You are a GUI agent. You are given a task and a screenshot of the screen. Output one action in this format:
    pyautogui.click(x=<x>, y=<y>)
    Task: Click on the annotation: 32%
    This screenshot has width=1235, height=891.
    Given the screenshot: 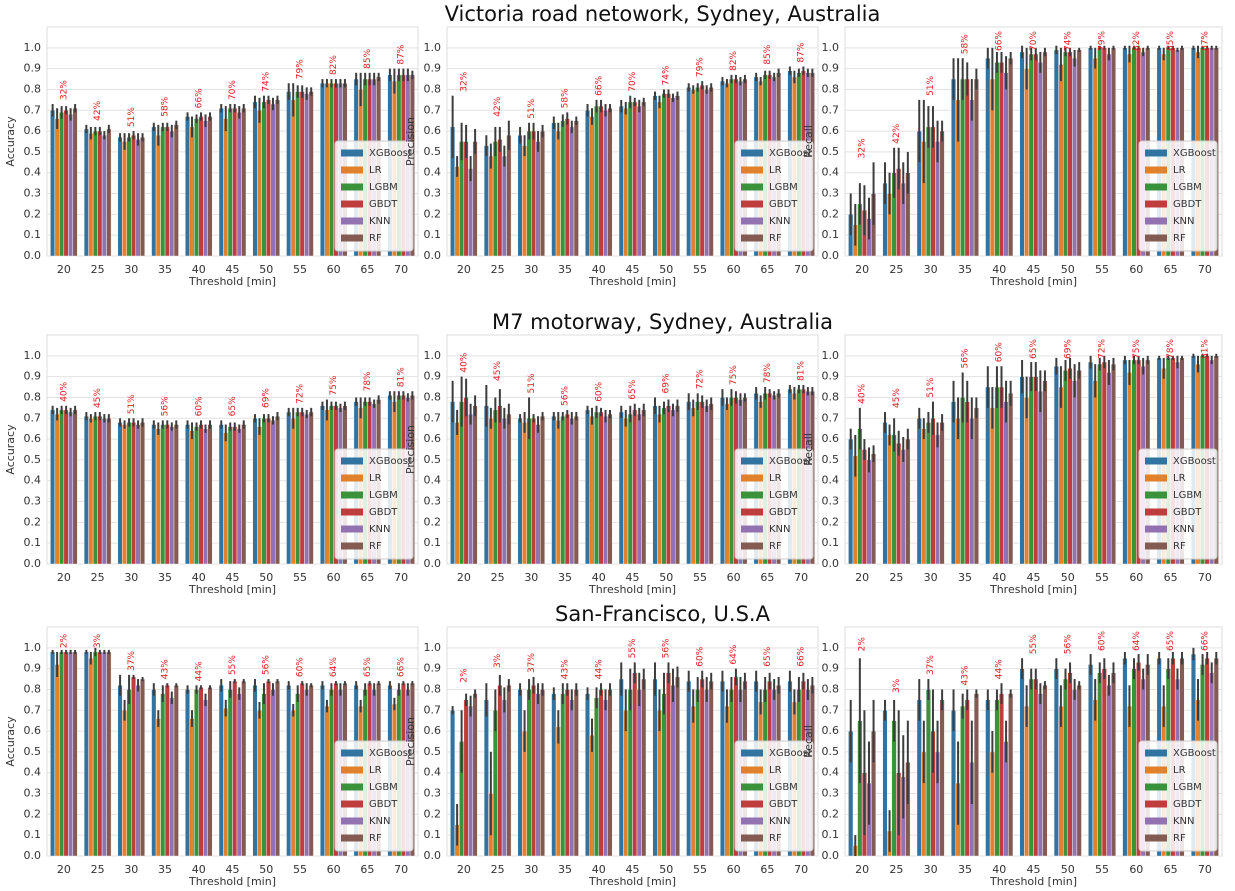 What is the action you would take?
    pyautogui.click(x=64, y=90)
    